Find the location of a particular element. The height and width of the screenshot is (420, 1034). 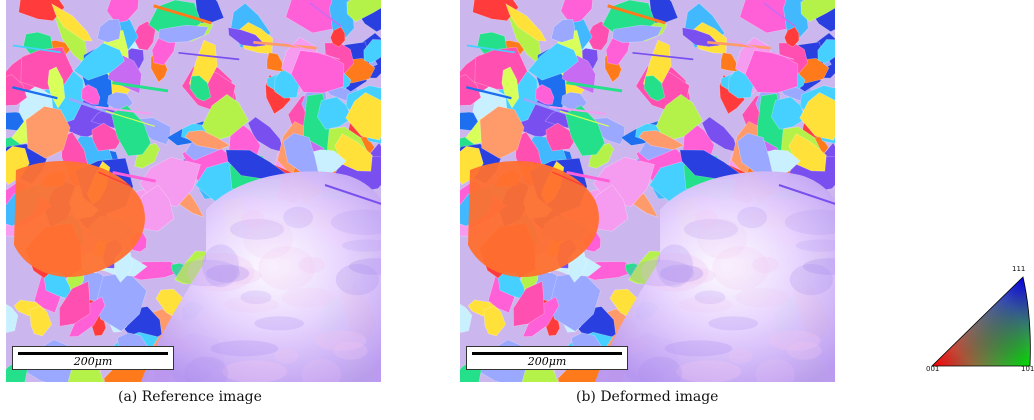

ipf-color-key is located at coordinates (981, 321).